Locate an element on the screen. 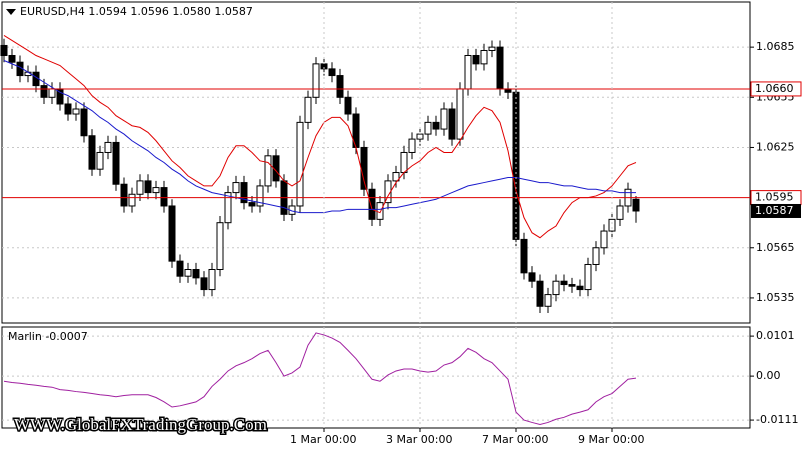  level-label: 1.0660 is located at coordinates (774, 88).